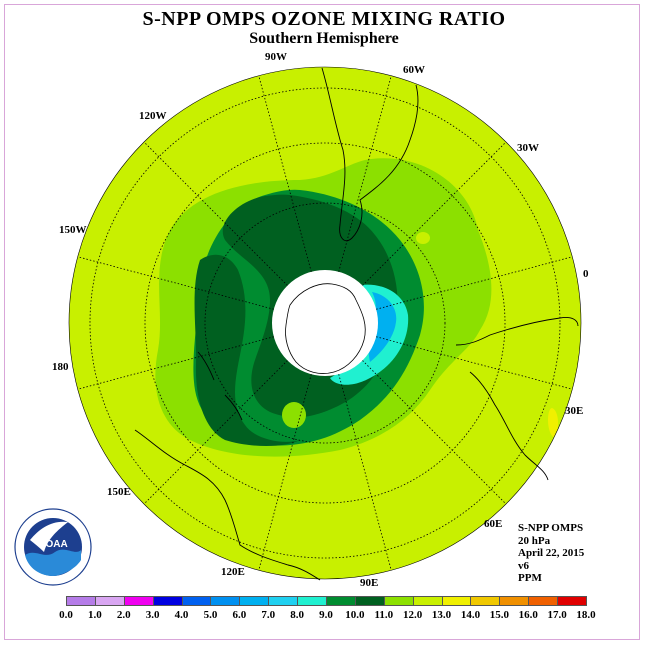 This screenshot has height=648, width=648. Describe the element at coordinates (493, 524) in the screenshot. I see `lon-label-60e: 60E` at that location.